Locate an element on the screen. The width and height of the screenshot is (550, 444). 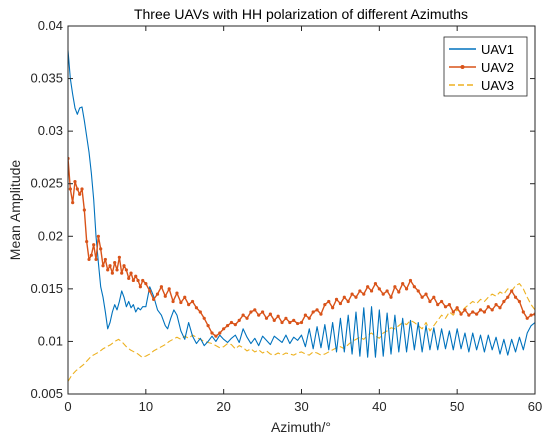
y-axis-title: Mean Amplitude is located at coordinates (15, 210).